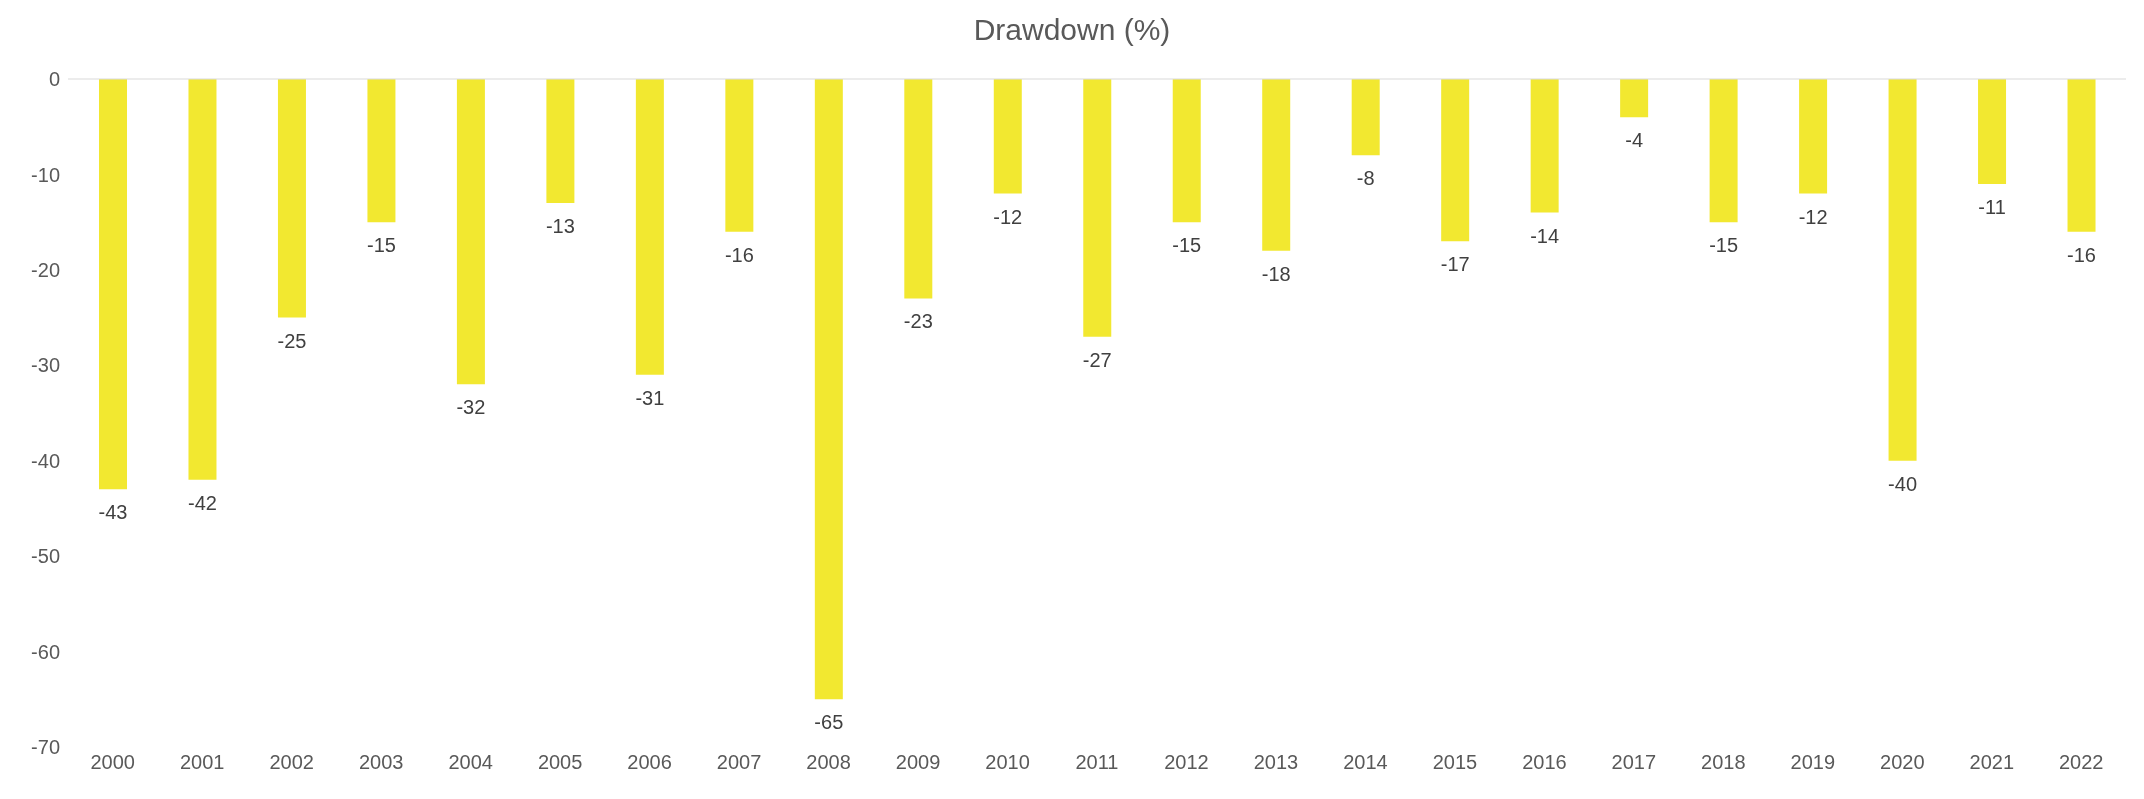  I want to click on data-label: -42, so click(202, 502).